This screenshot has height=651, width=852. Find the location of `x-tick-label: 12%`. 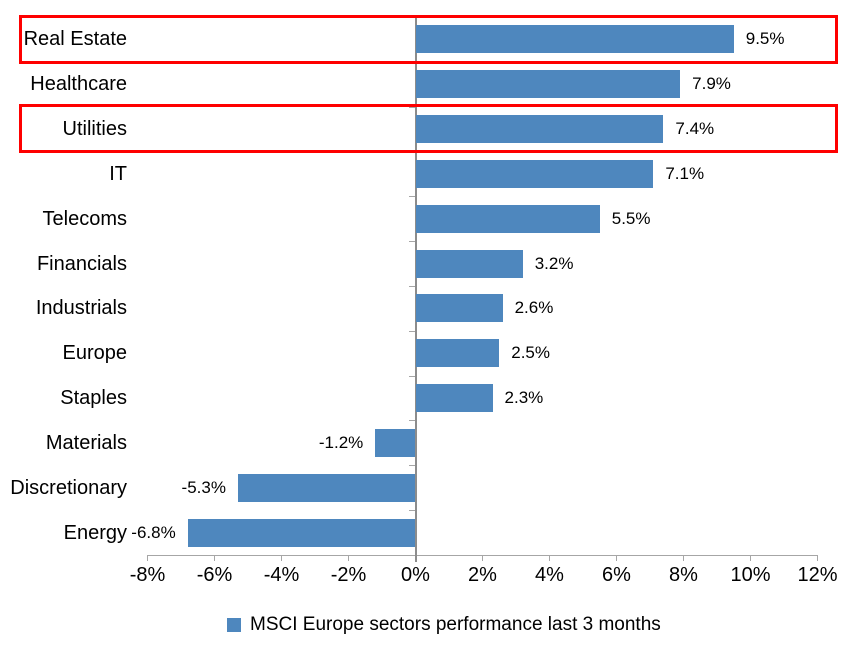

x-tick-label: 12% is located at coordinates (817, 575).